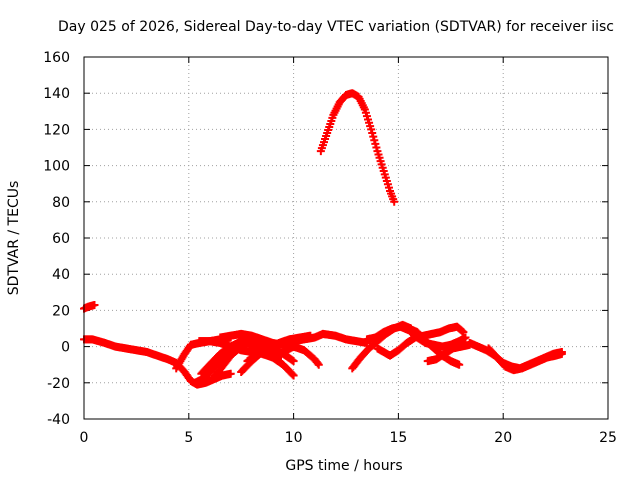 This screenshot has height=480, width=640. What do you see at coordinates (61, 311) in the screenshot?
I see `y-tick-label: 20` at bounding box center [61, 311].